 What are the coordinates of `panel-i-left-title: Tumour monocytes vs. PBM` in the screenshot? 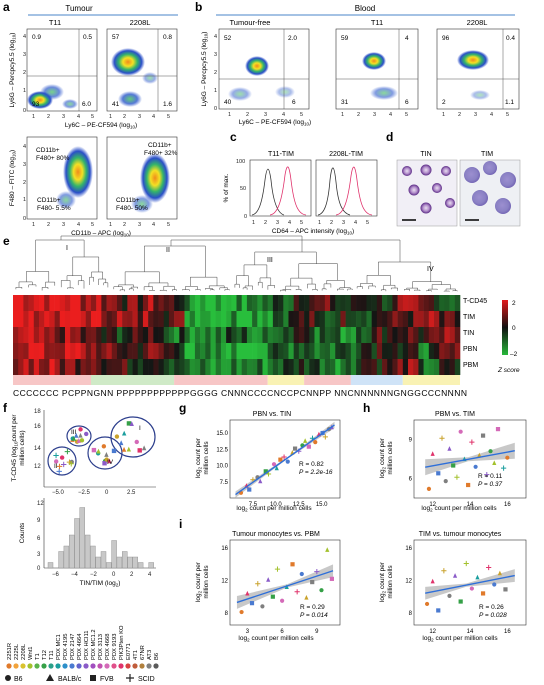 It's located at (276, 534).